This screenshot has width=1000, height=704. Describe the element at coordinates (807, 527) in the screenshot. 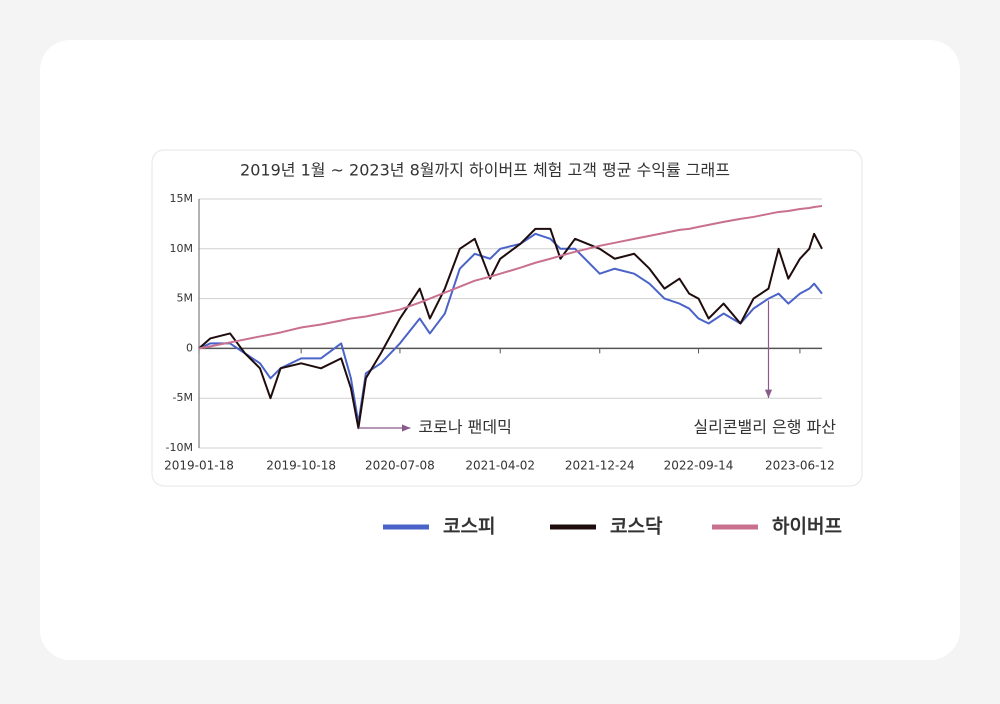

I see `legend-label: 하이버프` at that location.